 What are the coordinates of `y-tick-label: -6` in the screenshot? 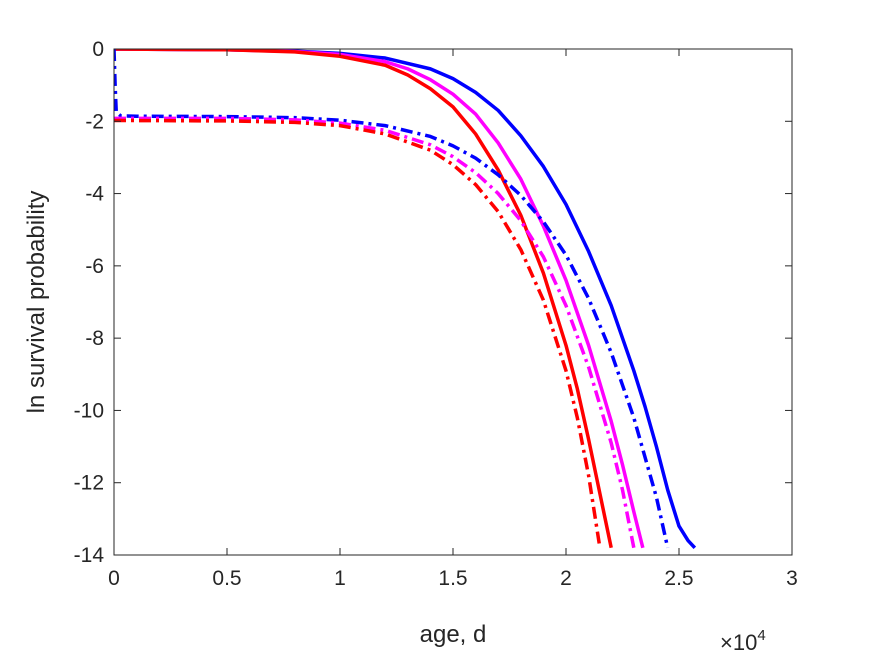 It's located at (94, 266).